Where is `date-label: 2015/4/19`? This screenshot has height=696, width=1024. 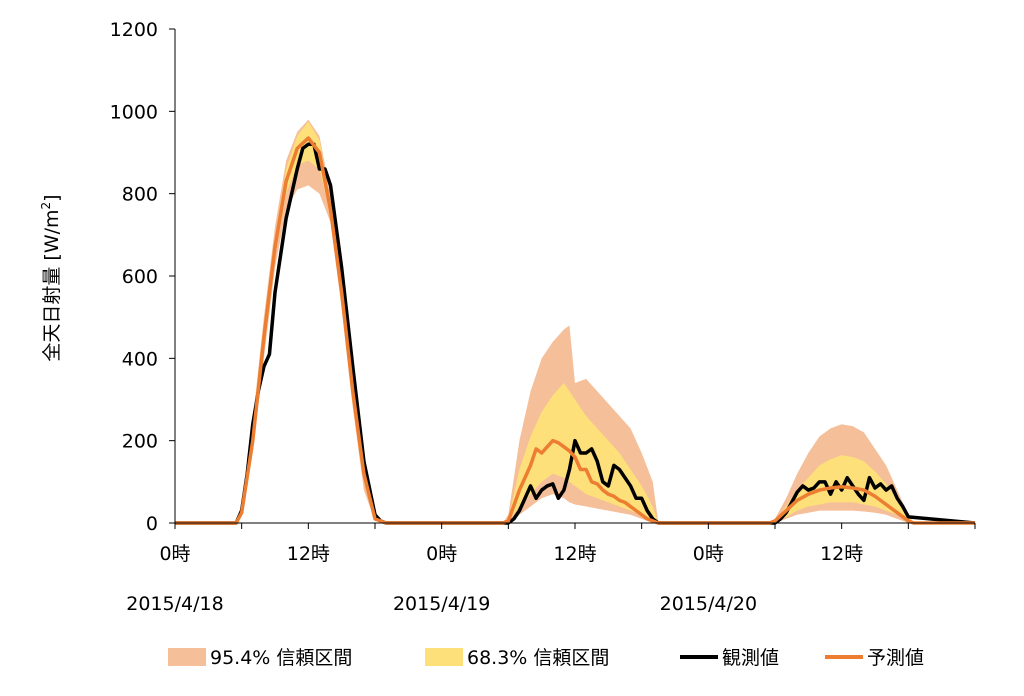
date-label: 2015/4/19 is located at coordinates (441, 604).